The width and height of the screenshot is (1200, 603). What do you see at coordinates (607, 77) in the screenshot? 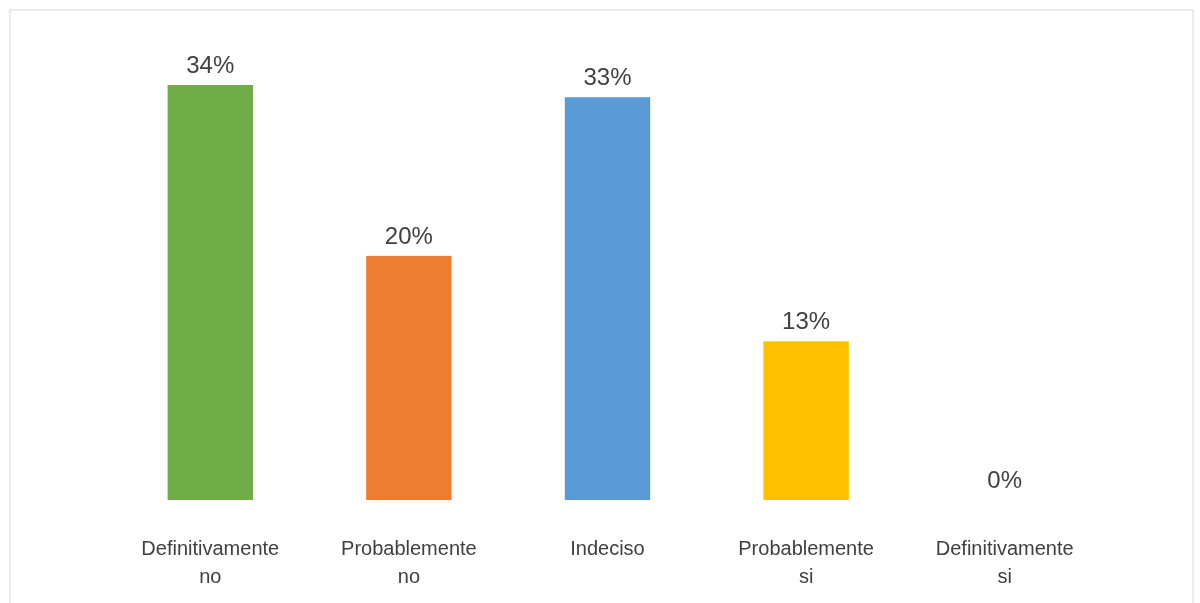
I see `data-label: 33%` at bounding box center [607, 77].